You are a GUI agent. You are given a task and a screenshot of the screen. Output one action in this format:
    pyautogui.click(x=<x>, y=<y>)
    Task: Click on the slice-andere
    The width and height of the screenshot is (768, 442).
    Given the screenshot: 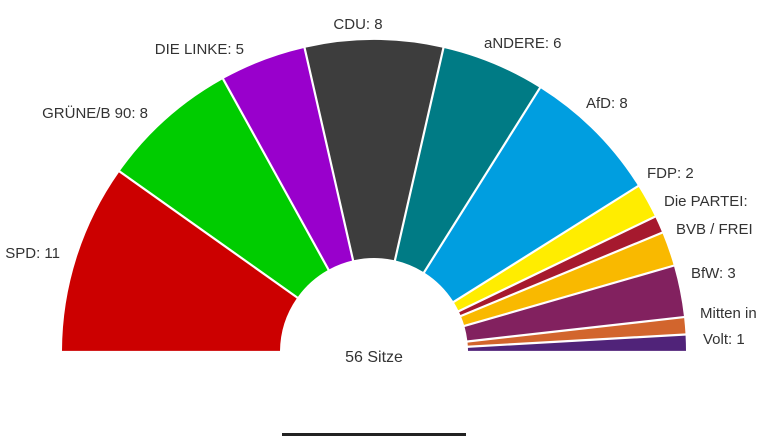 What is the action you would take?
    pyautogui.click(x=467, y=160)
    